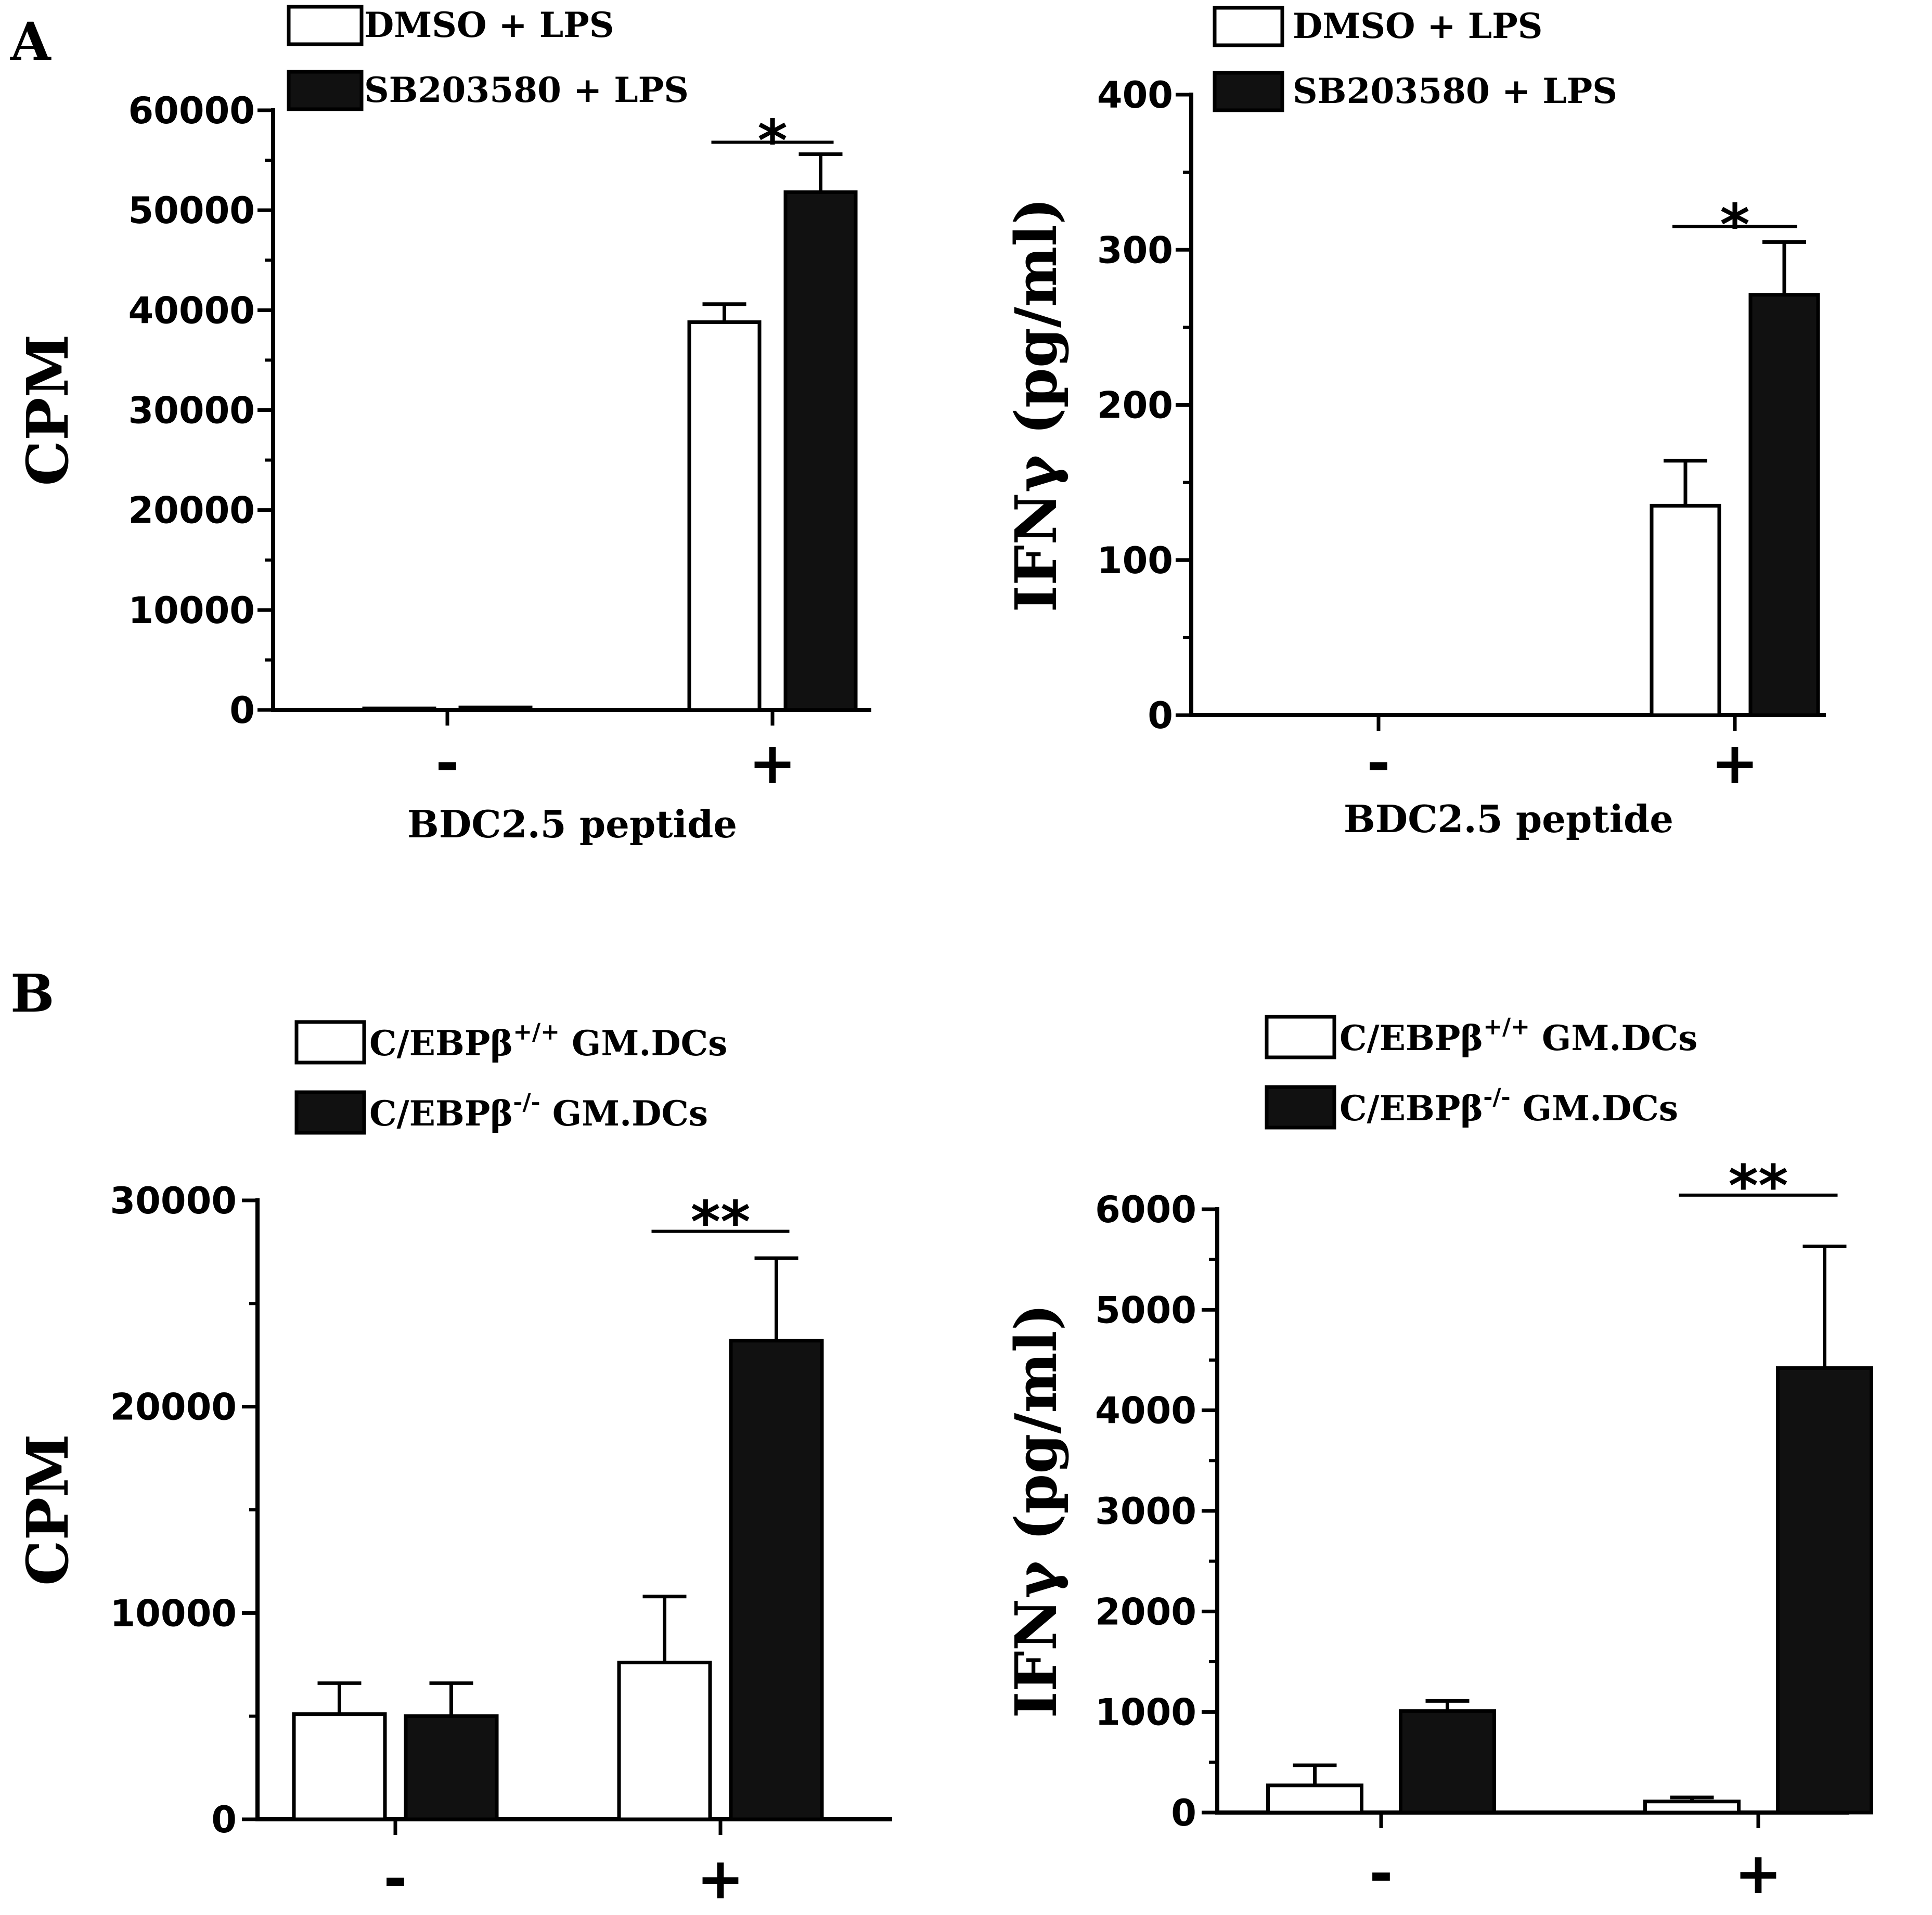  Describe the element at coordinates (1145, 1612) in the screenshot. I see `y-tick-label: 2000` at that location.